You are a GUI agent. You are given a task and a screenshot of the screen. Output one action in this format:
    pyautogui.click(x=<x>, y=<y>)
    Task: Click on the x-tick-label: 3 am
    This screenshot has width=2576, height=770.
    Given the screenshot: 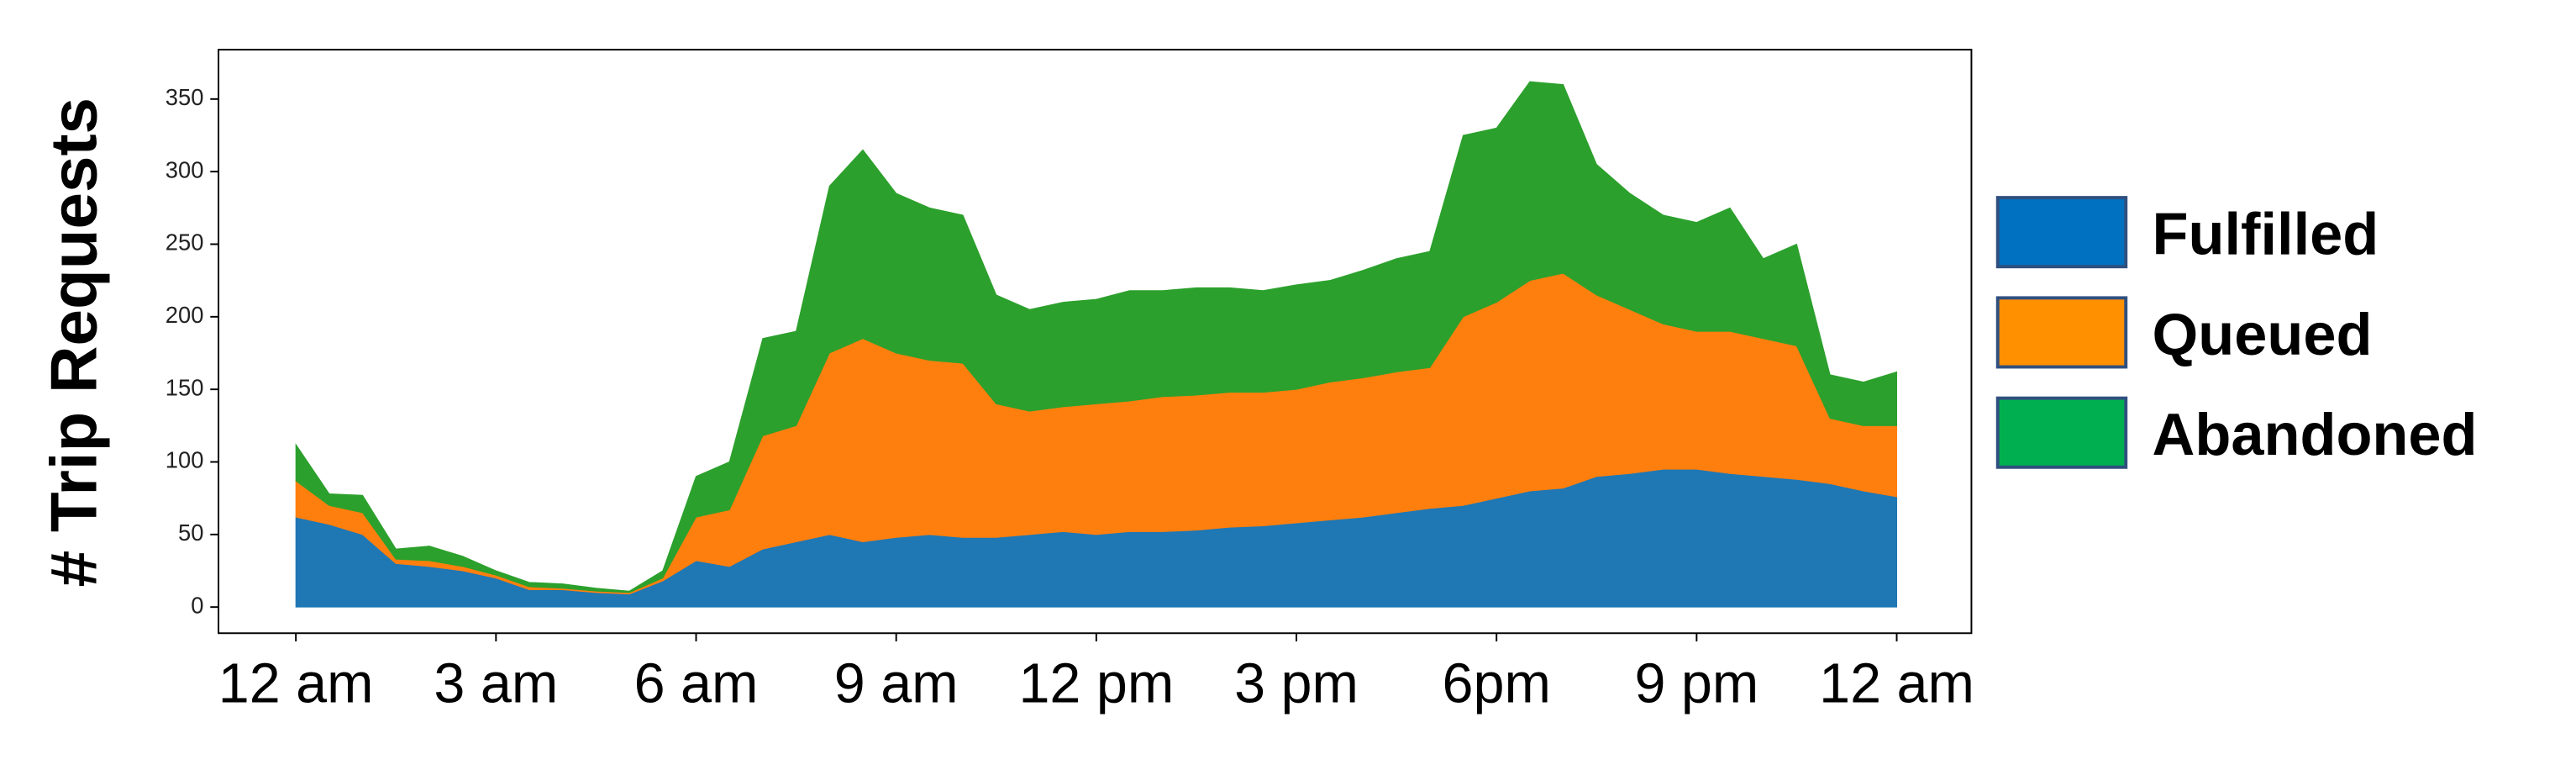 What is the action you would take?
    pyautogui.click(x=496, y=683)
    